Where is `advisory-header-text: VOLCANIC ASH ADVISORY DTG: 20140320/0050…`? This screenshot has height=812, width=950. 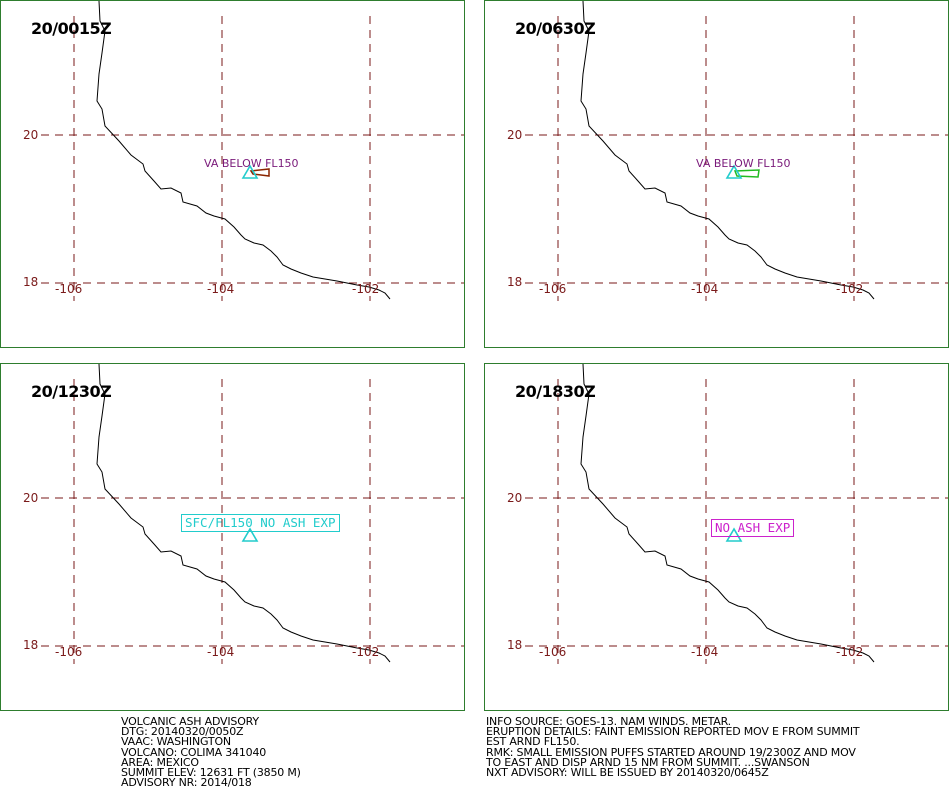
advisory-header-text: VOLCANIC ASH ADVISORY DTG: 20140320/0050… is located at coordinates (211, 752).